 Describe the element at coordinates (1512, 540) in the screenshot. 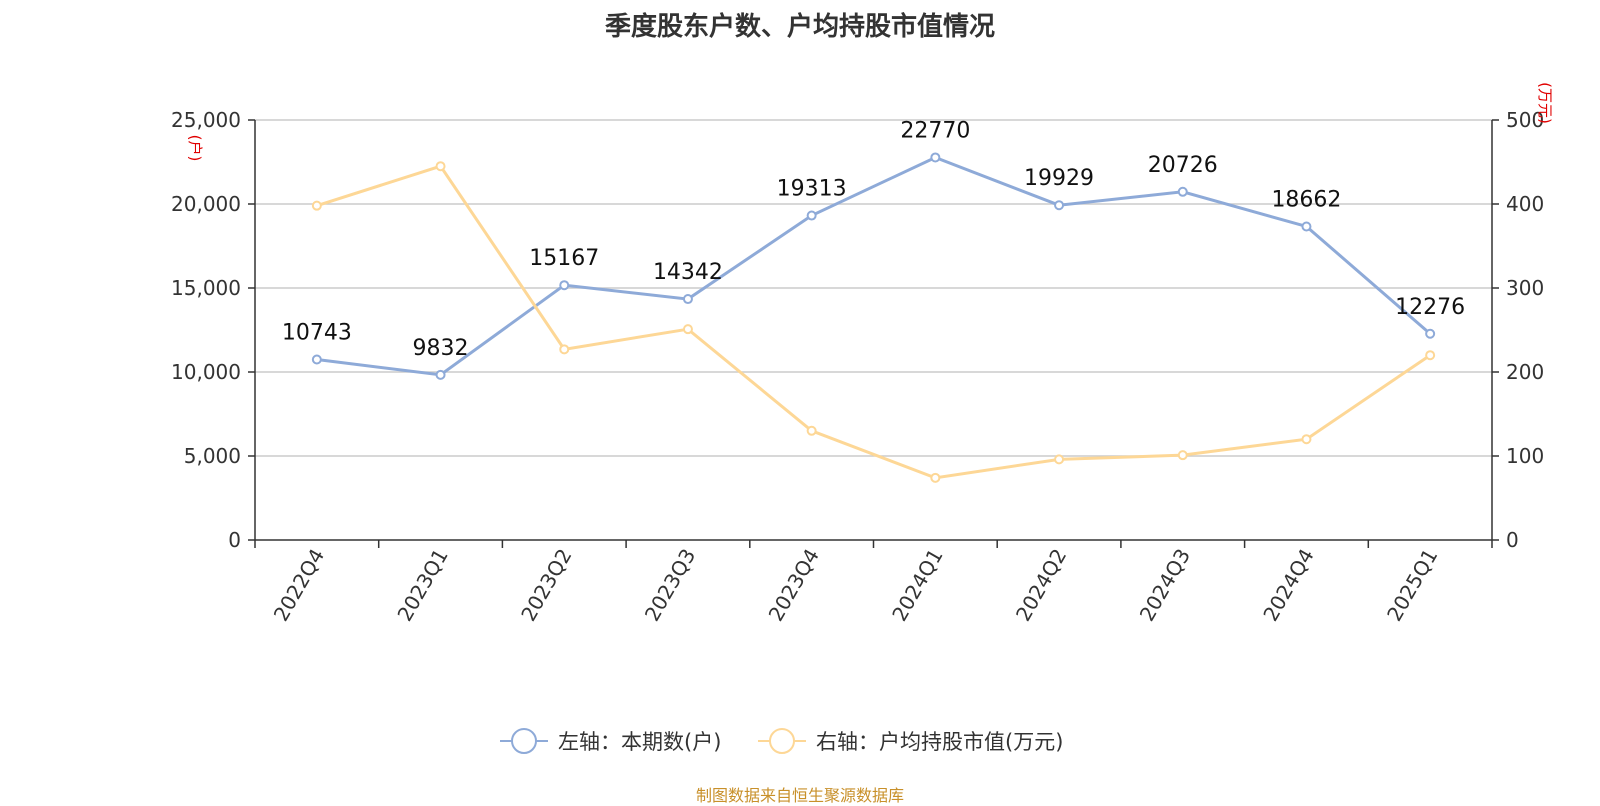

I see `right-tick-label: 0` at that location.